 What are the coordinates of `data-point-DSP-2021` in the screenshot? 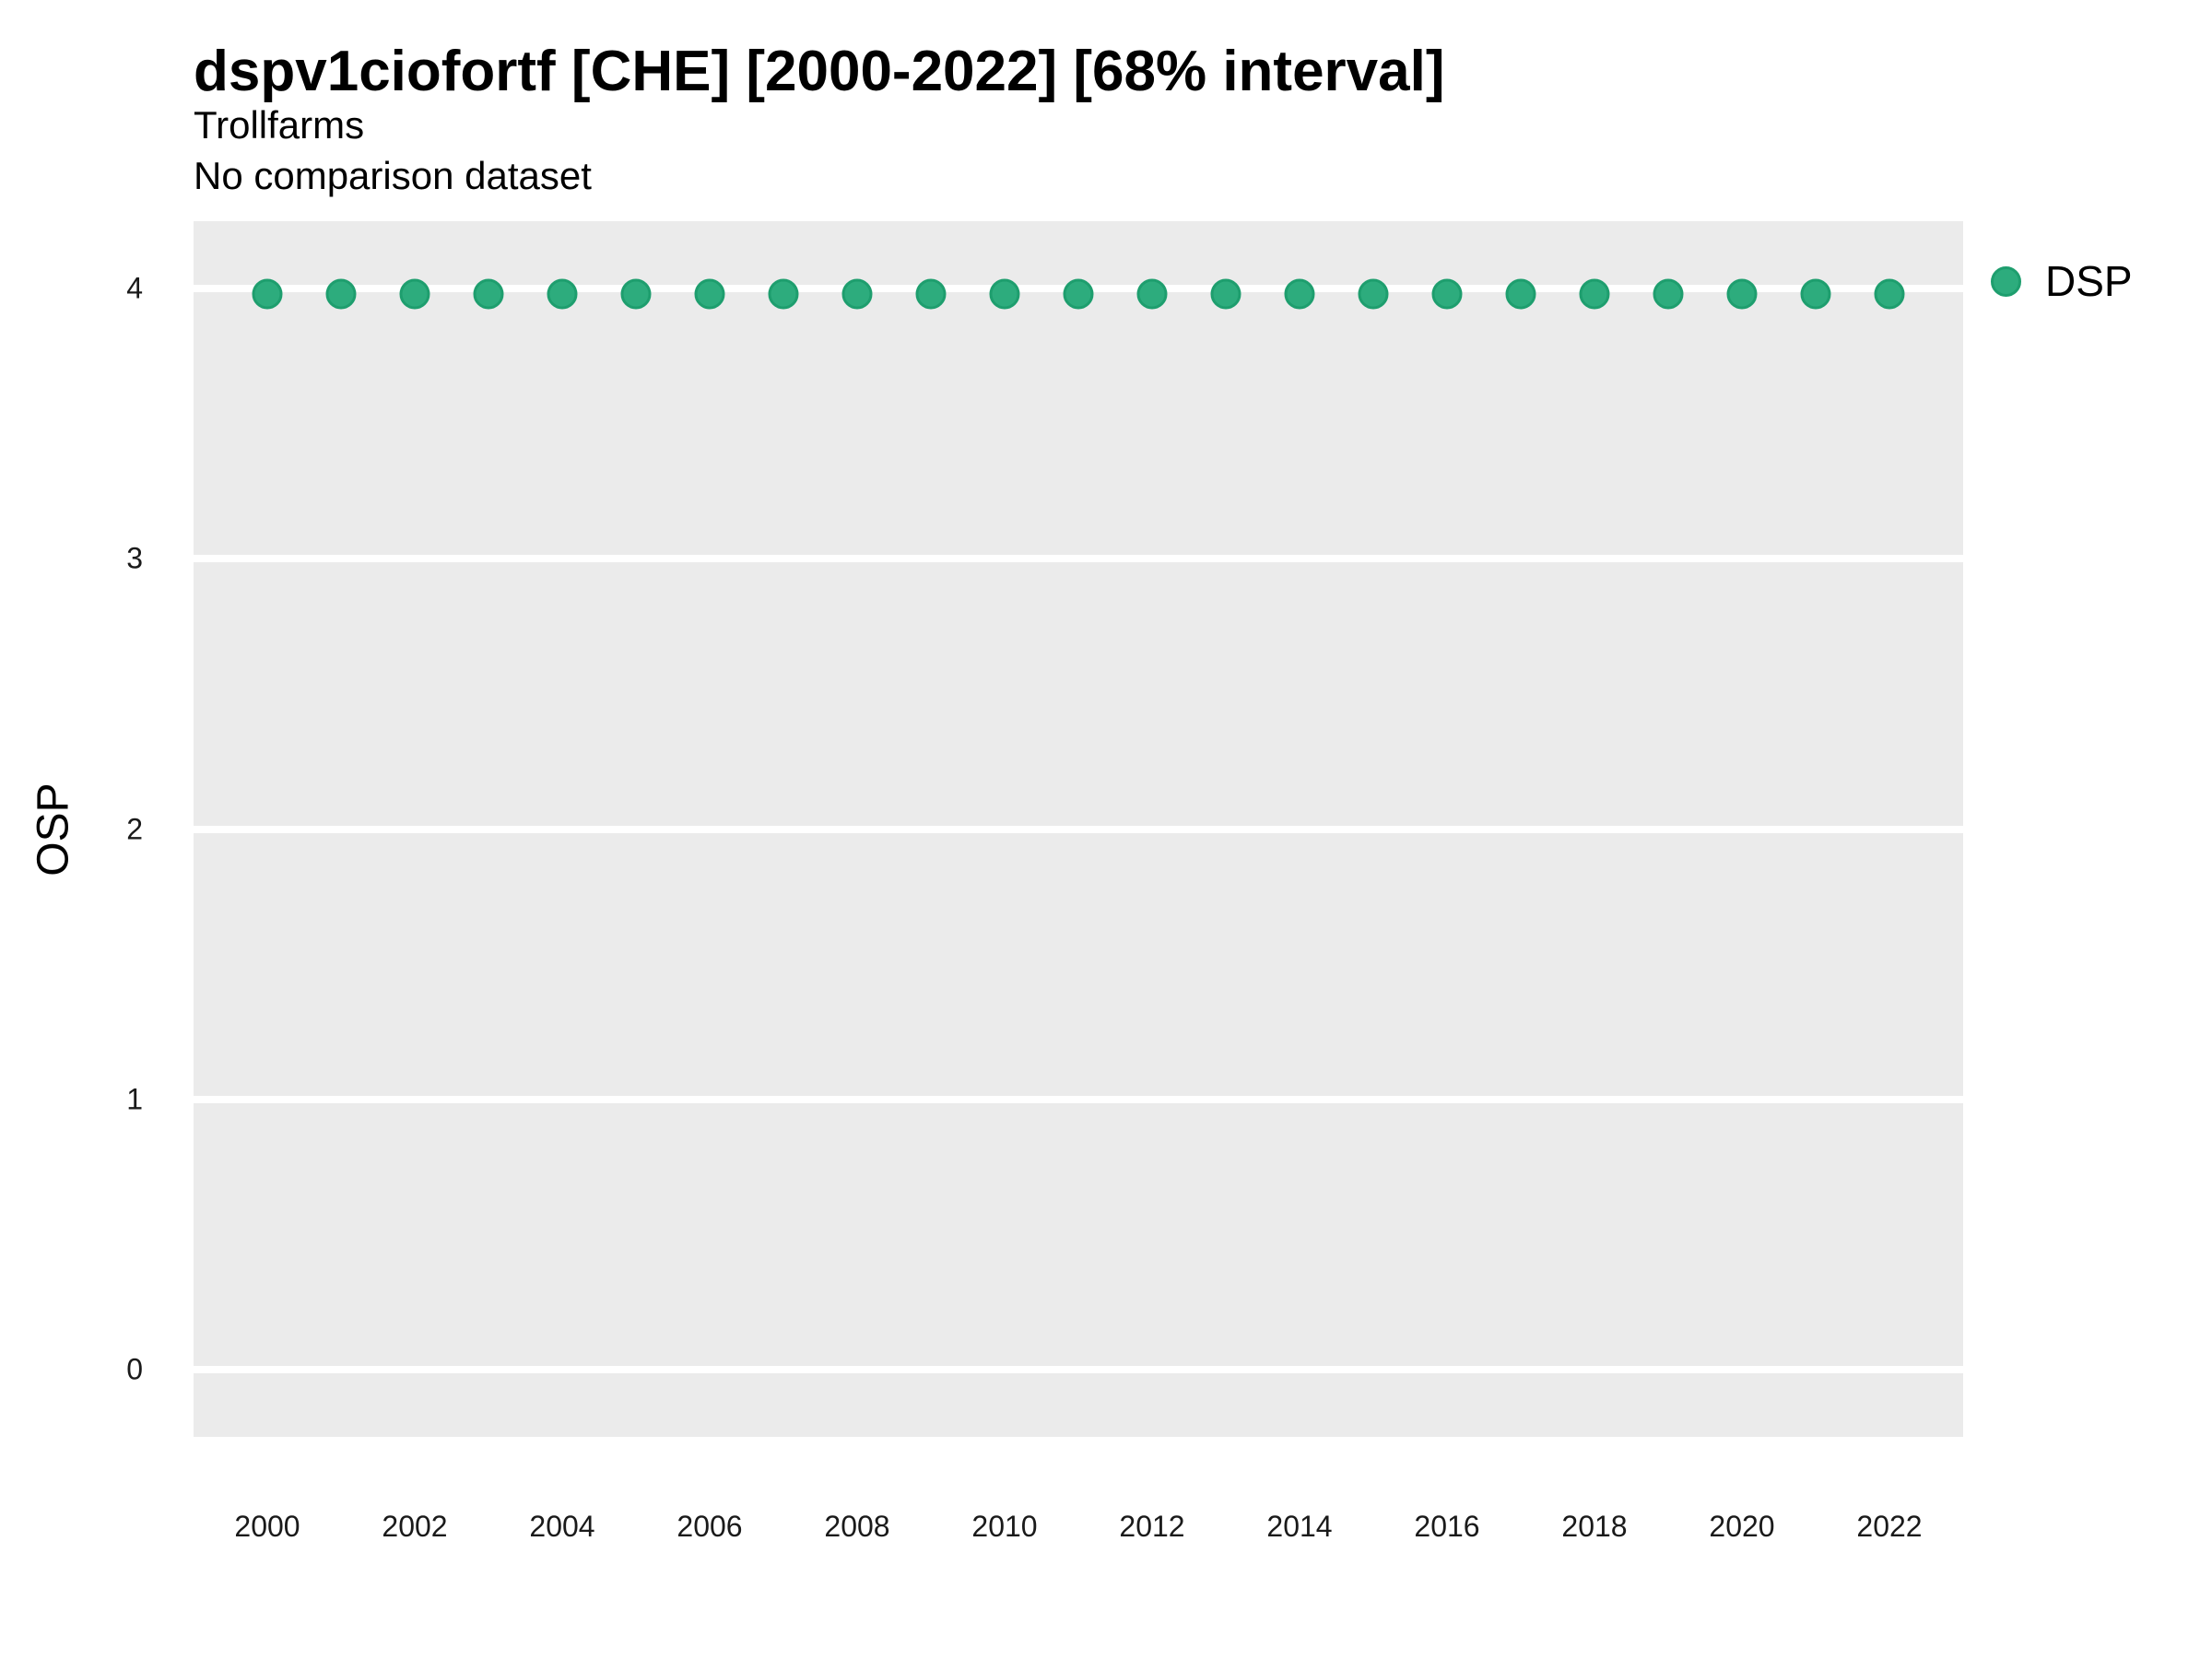 It's located at (1815, 294).